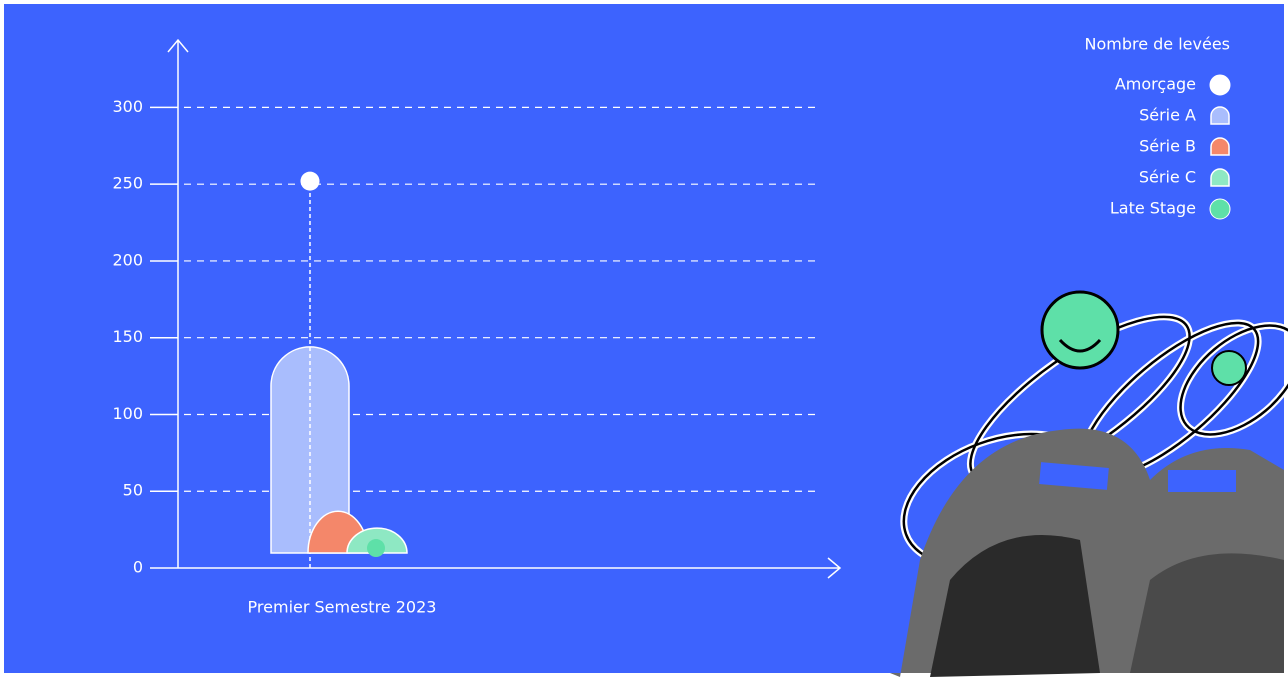 The image size is (1288, 677). I want to click on legend-title: Nombre de levées, so click(1157, 44).